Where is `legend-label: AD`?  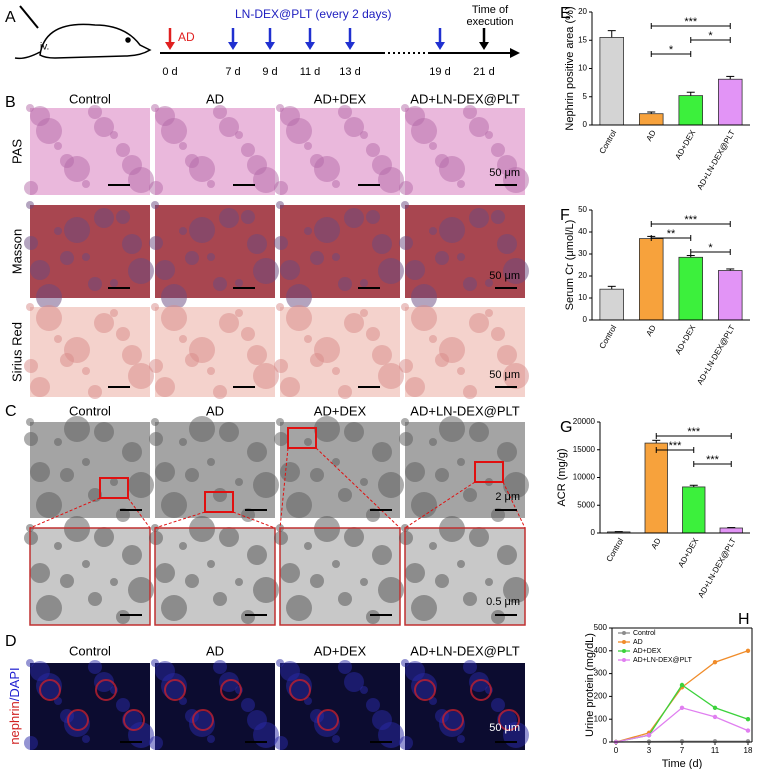 legend-label: AD is located at coordinates (638, 642).